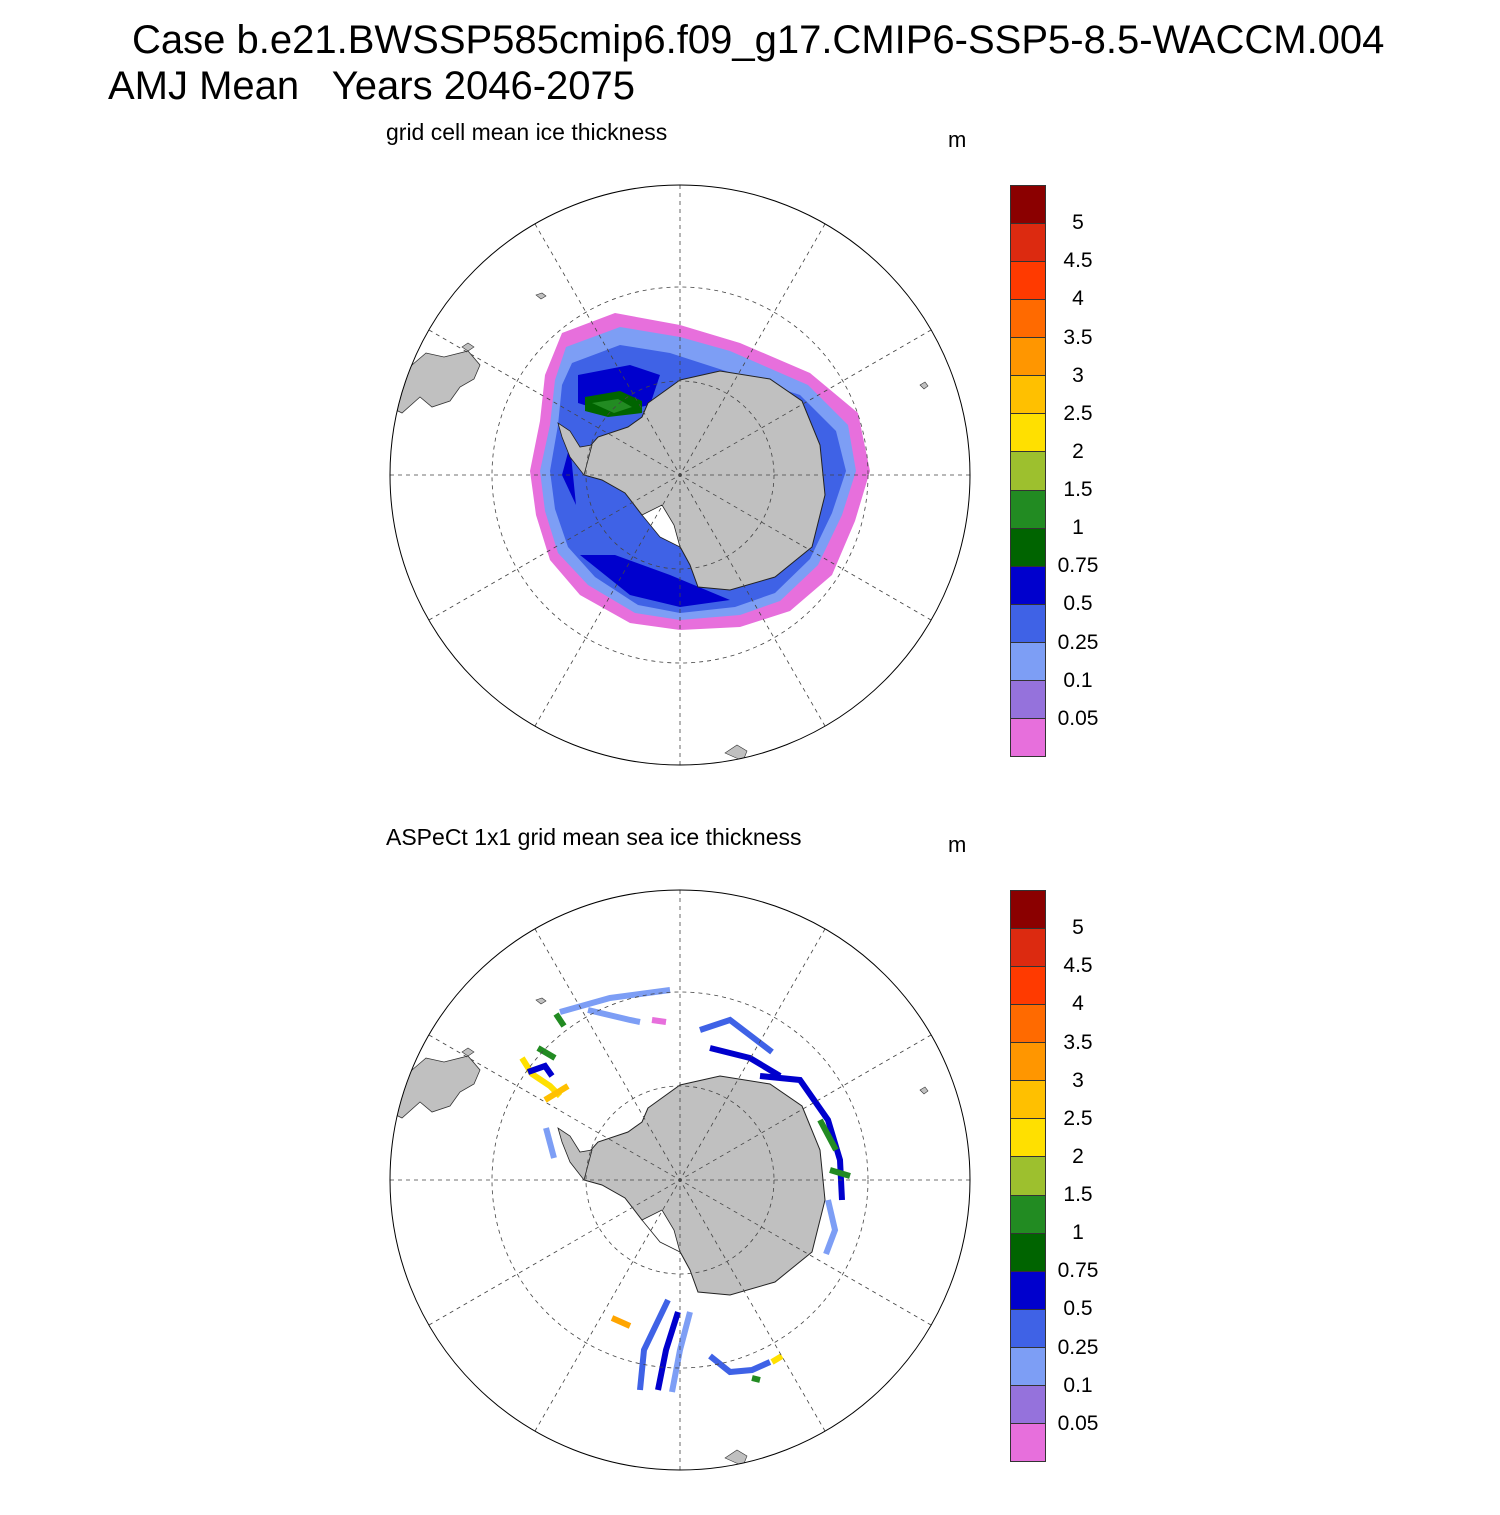  I want to click on panel-subtitle: grid cell mean ice thickness, so click(527, 132).